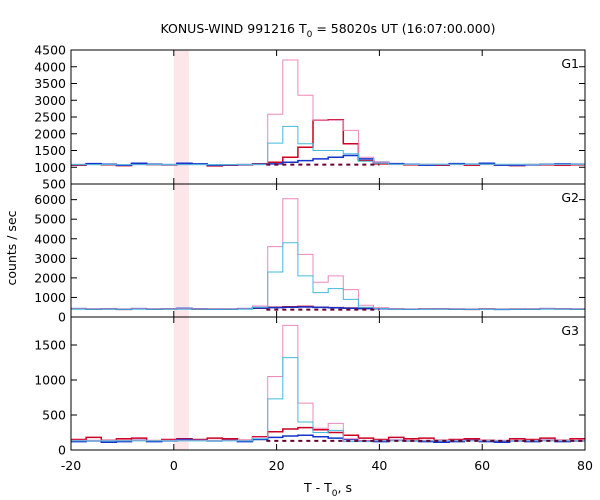 This screenshot has height=500, width=600. Describe the element at coordinates (50, 50) in the screenshot. I see `y-tick-label: 4500` at that location.